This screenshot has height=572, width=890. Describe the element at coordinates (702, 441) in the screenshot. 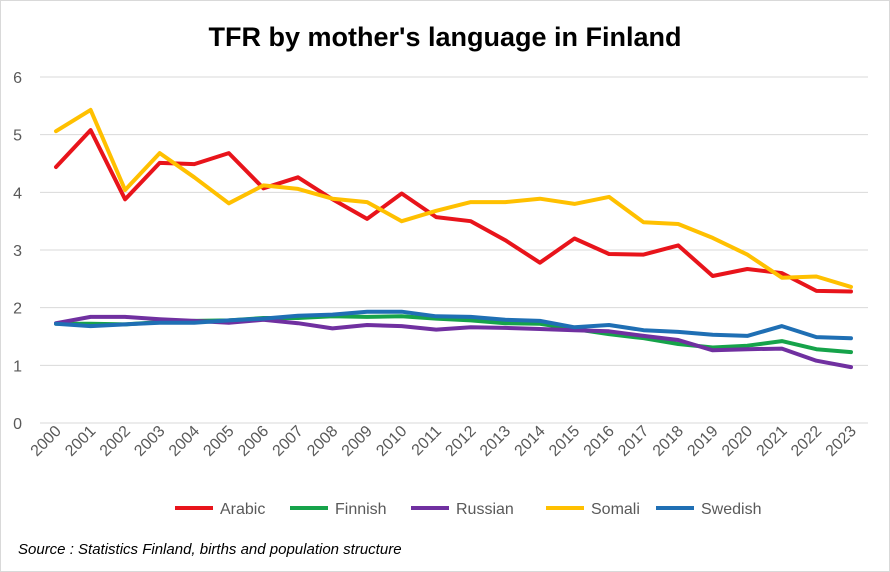

I see `x-tick-label: 2019` at that location.